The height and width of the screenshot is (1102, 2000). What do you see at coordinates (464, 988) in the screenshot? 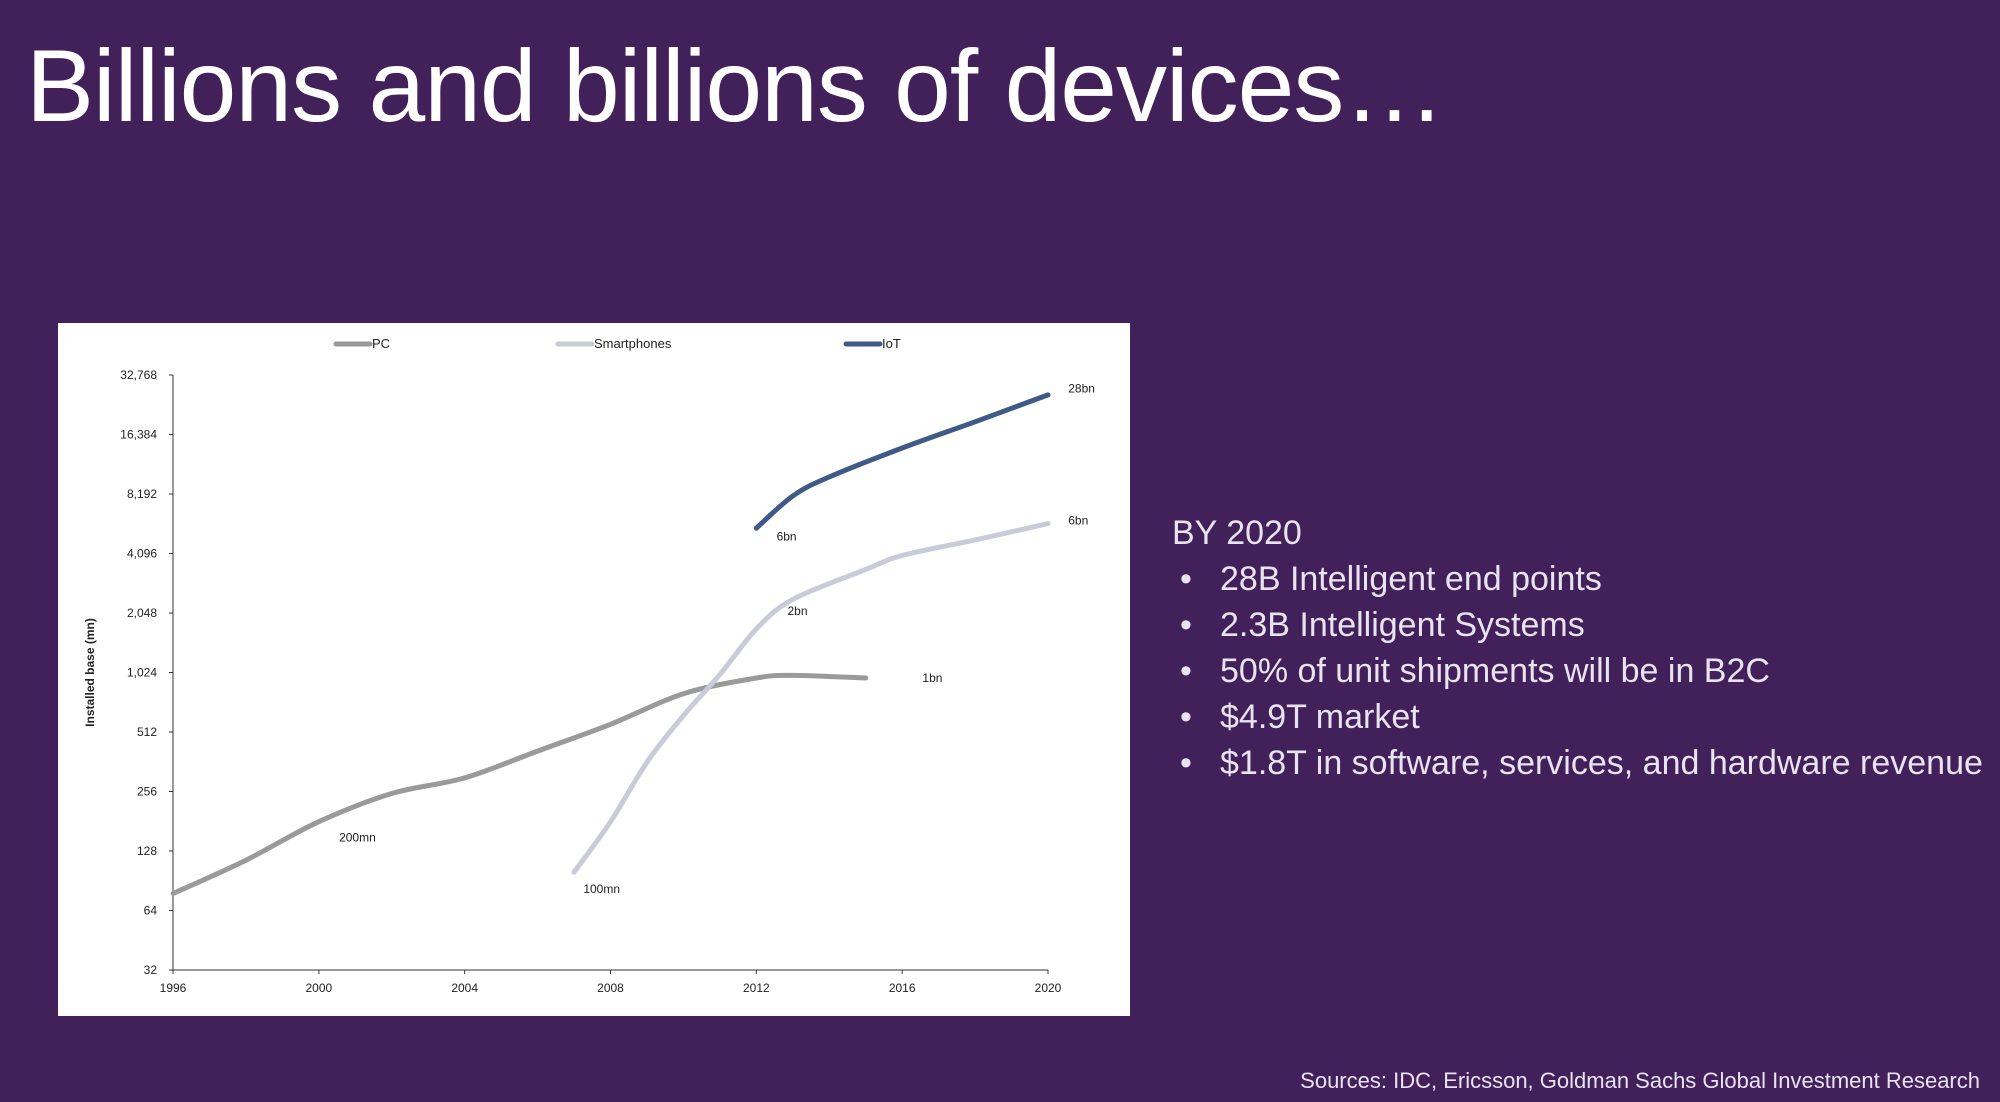
I see `x-tick-label: 2004` at bounding box center [464, 988].